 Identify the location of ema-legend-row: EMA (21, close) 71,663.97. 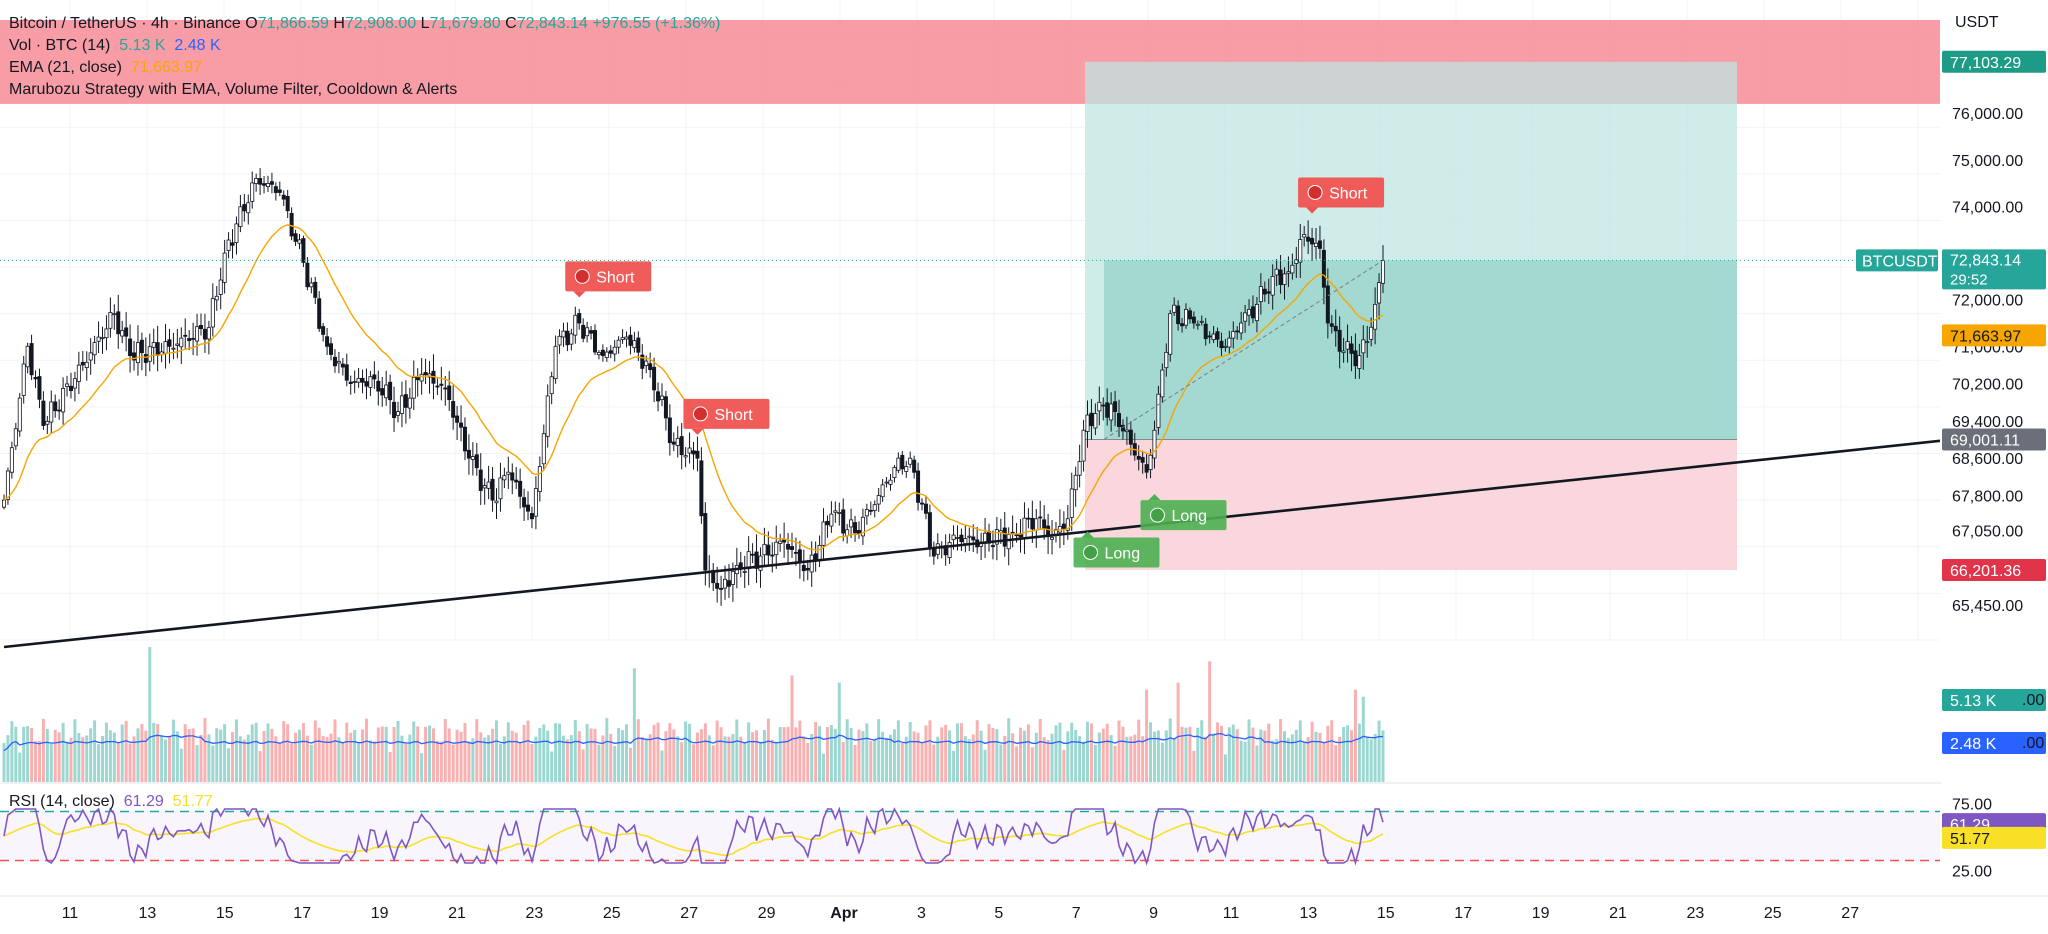
(364, 68).